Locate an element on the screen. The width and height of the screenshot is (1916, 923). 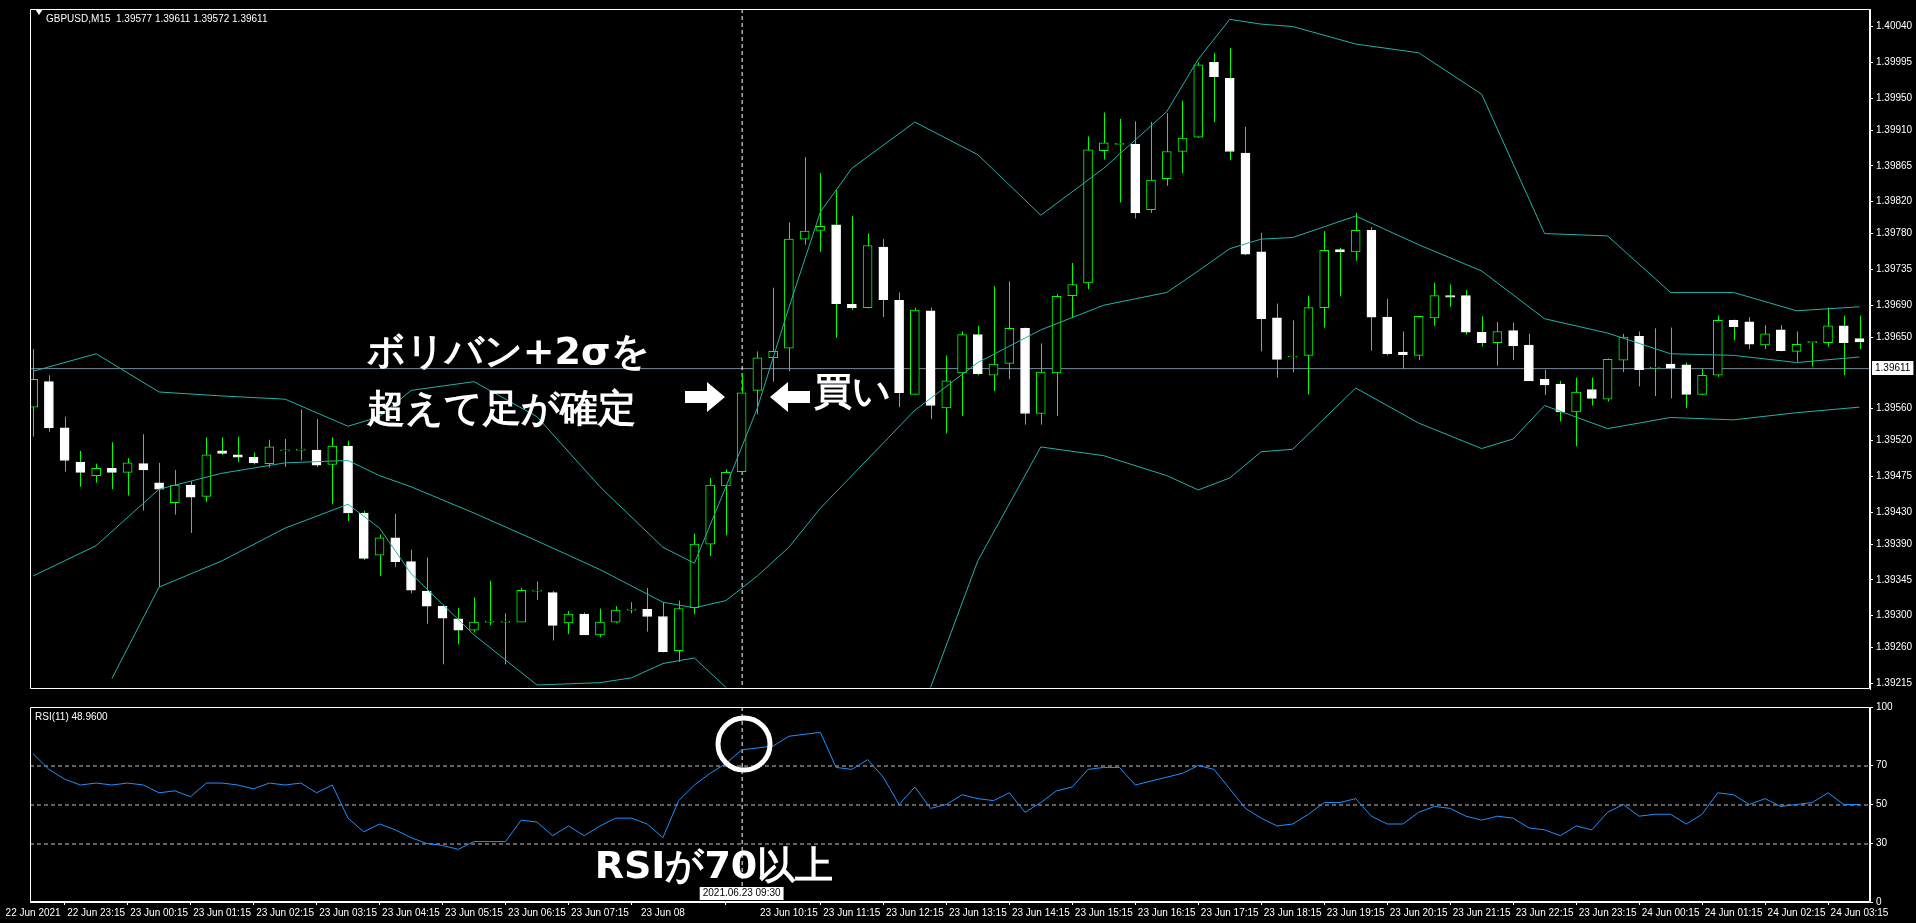
y-tick-label: 1.39390 is located at coordinates (1894, 543).